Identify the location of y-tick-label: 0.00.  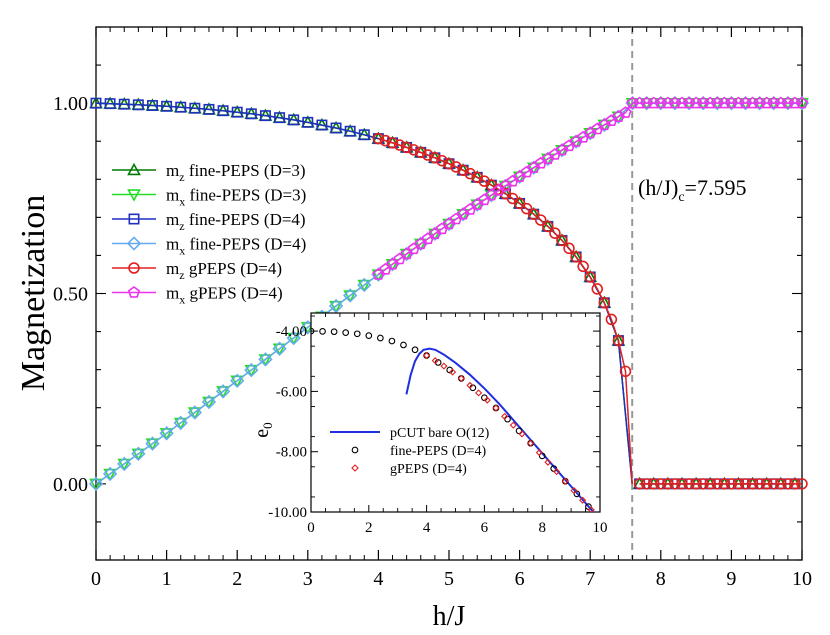
(70, 485).